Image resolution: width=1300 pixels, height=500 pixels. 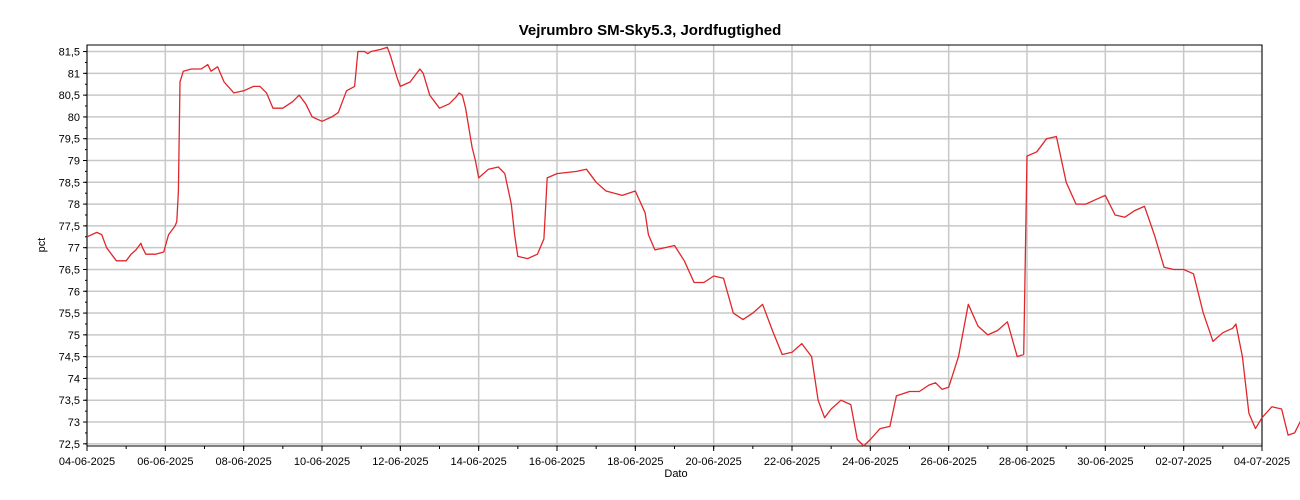 What do you see at coordinates (74, 162) in the screenshot?
I see `y-tick-label: 79` at bounding box center [74, 162].